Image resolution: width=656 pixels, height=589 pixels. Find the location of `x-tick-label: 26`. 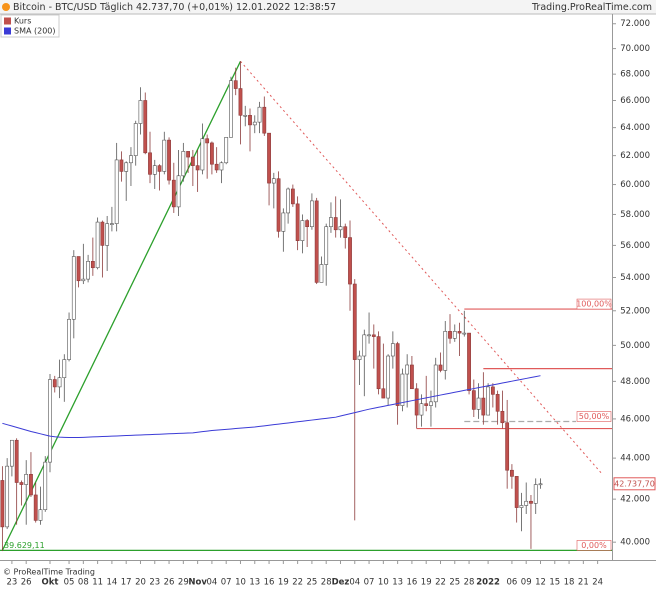

x-tick-label: 26 is located at coordinates (169, 583).